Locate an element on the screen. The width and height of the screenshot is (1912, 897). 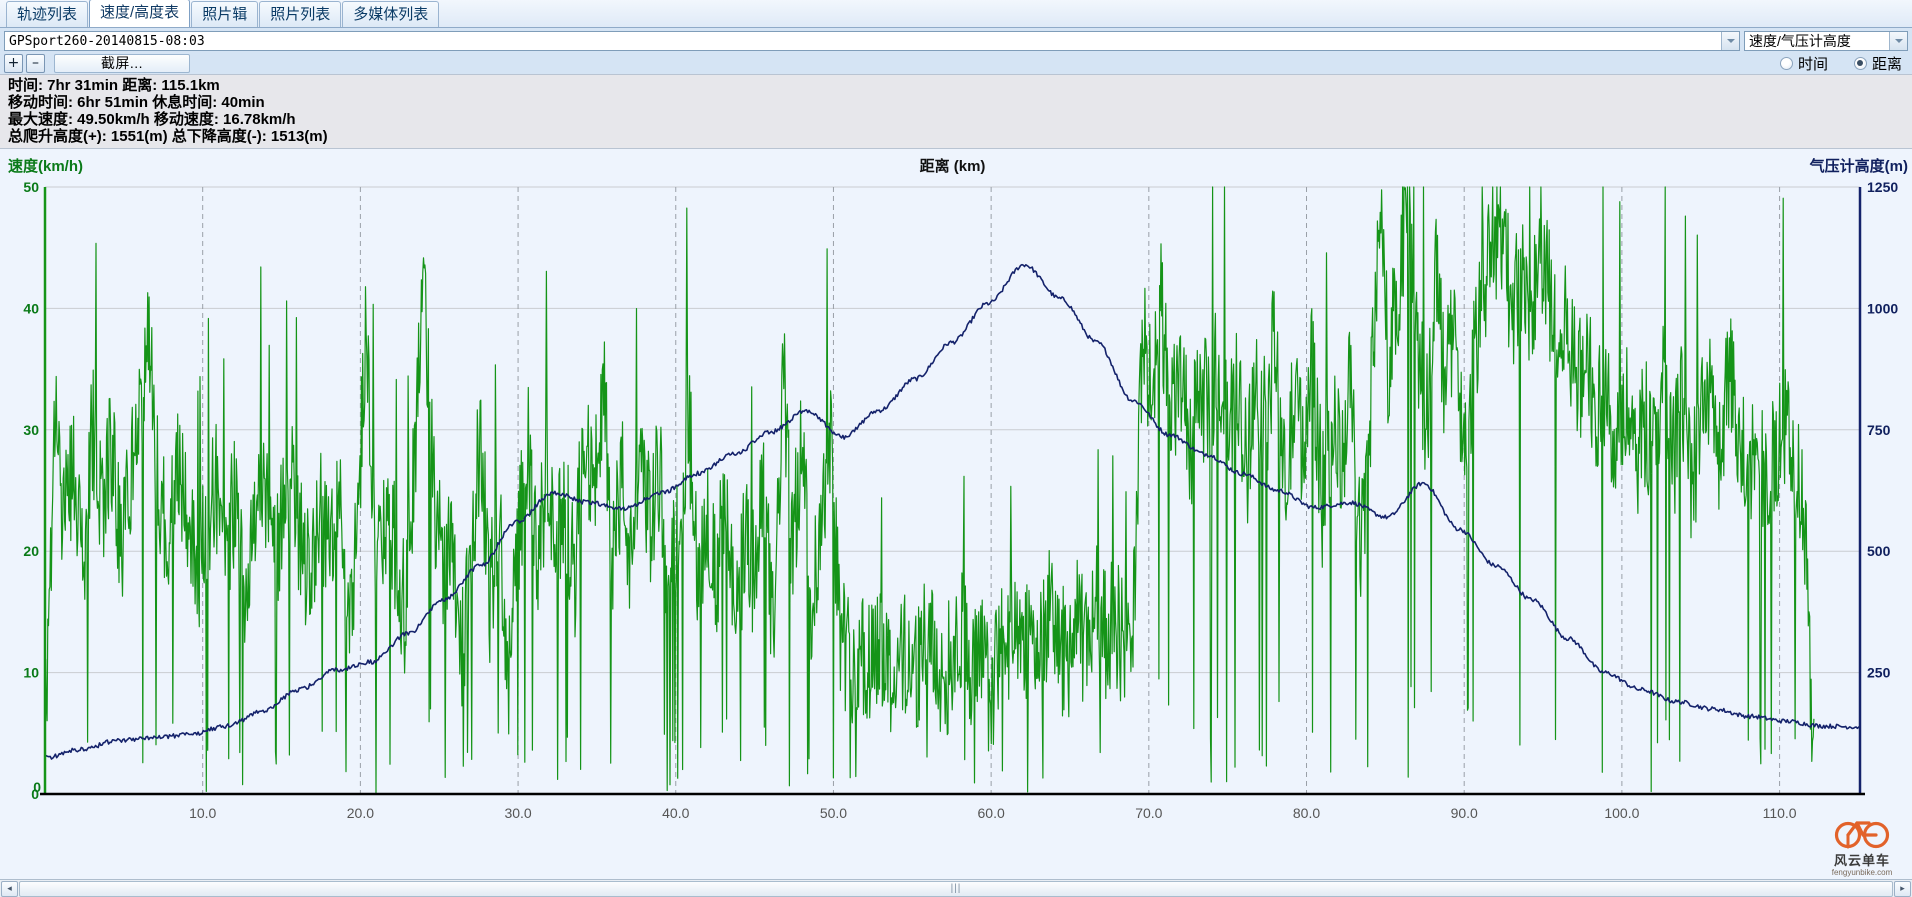
watermark-url: fengyunbike.com is located at coordinates (1862, 872).